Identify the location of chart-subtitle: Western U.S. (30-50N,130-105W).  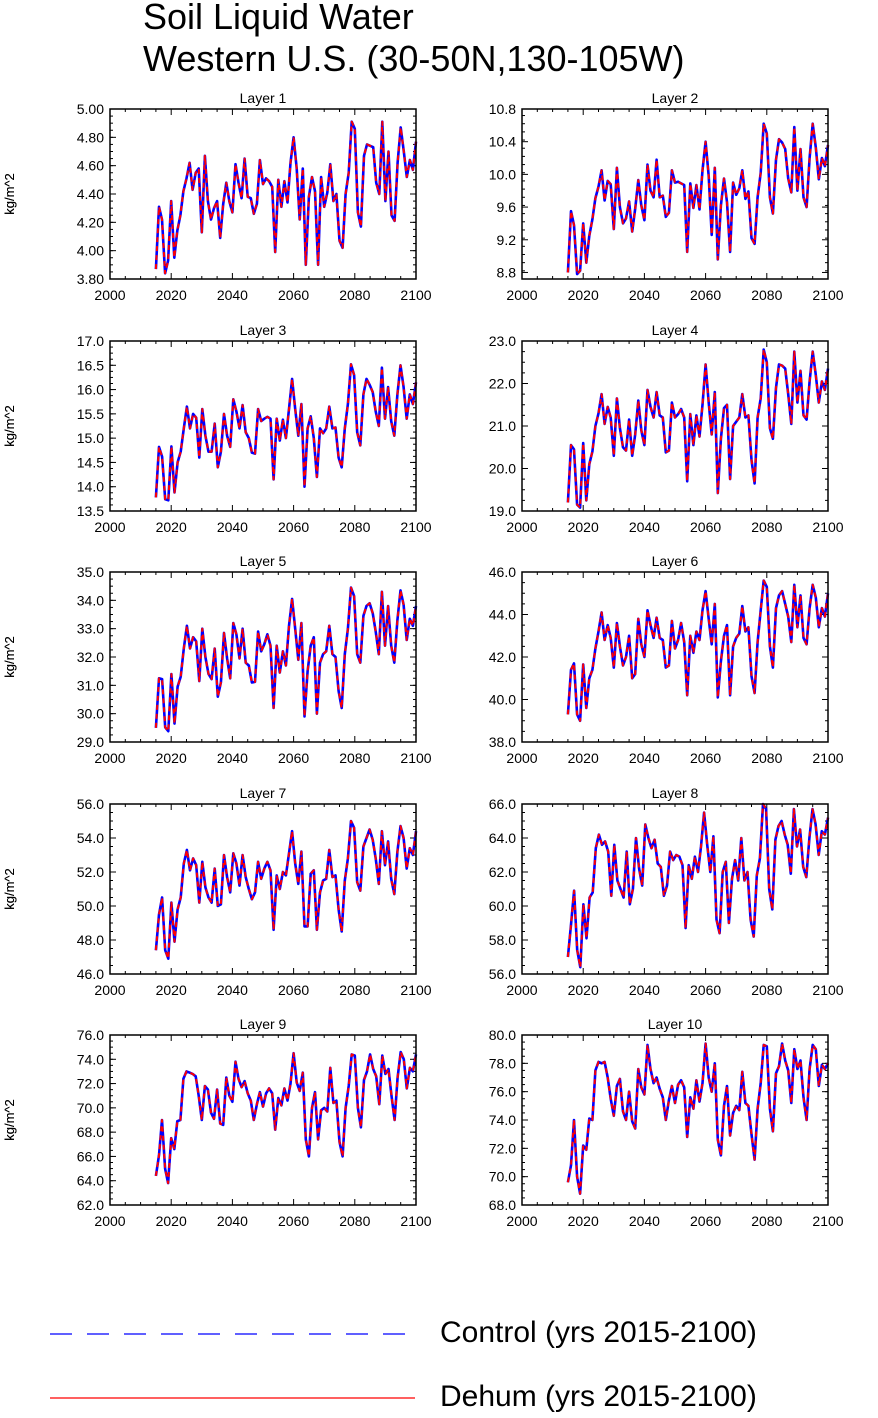
(414, 58).